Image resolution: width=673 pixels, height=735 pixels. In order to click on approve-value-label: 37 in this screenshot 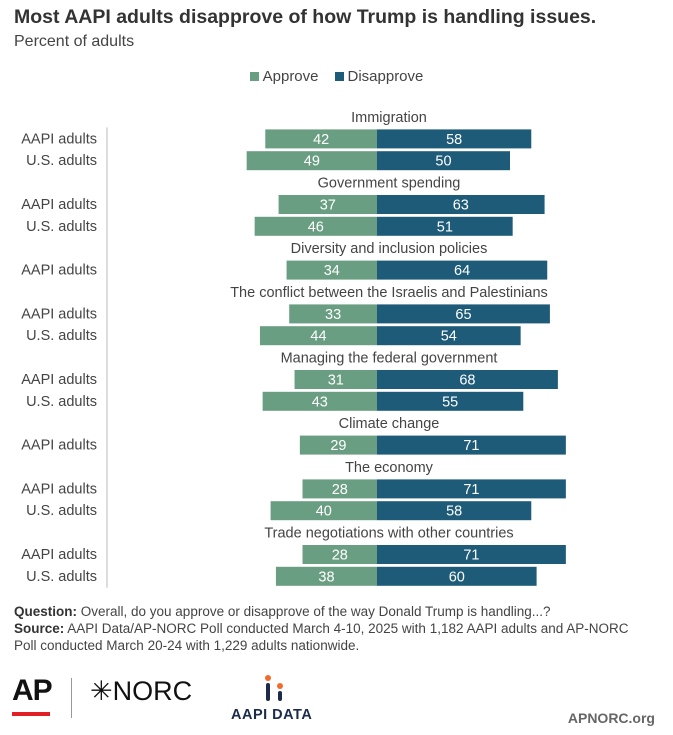, I will do `click(328, 206)`.